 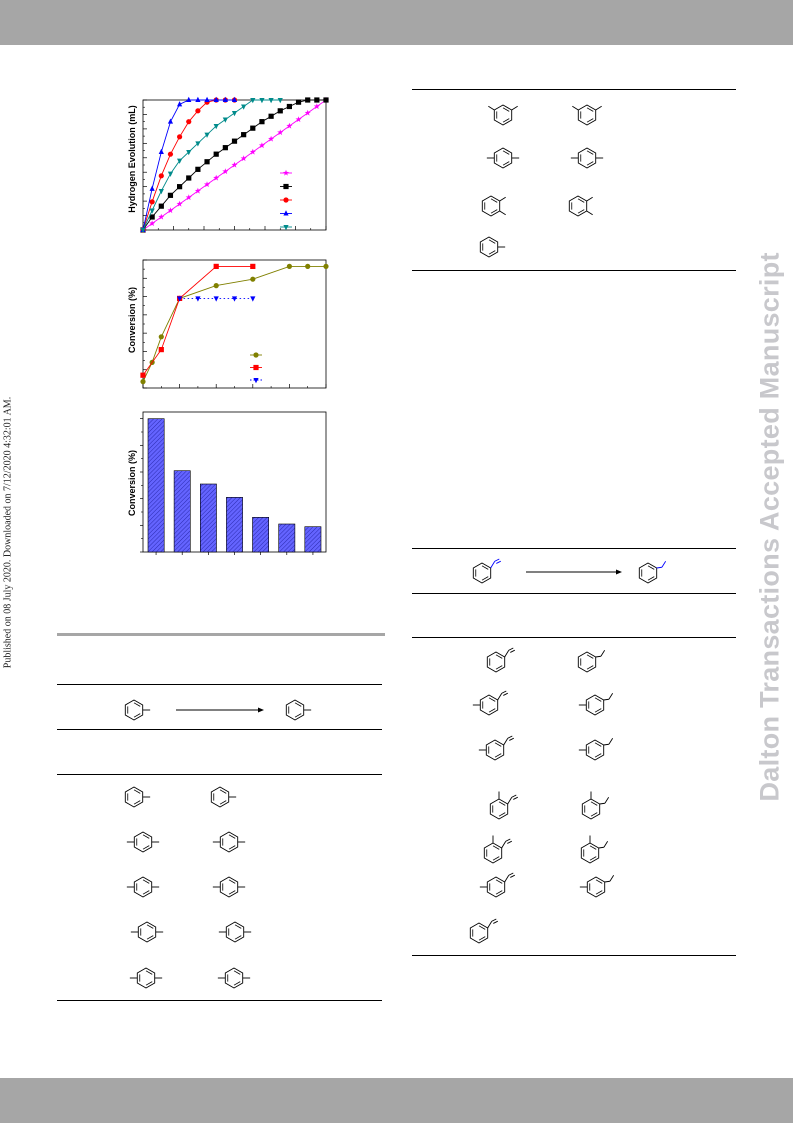 What do you see at coordinates (221, 634) in the screenshot?
I see `section-rule` at bounding box center [221, 634].